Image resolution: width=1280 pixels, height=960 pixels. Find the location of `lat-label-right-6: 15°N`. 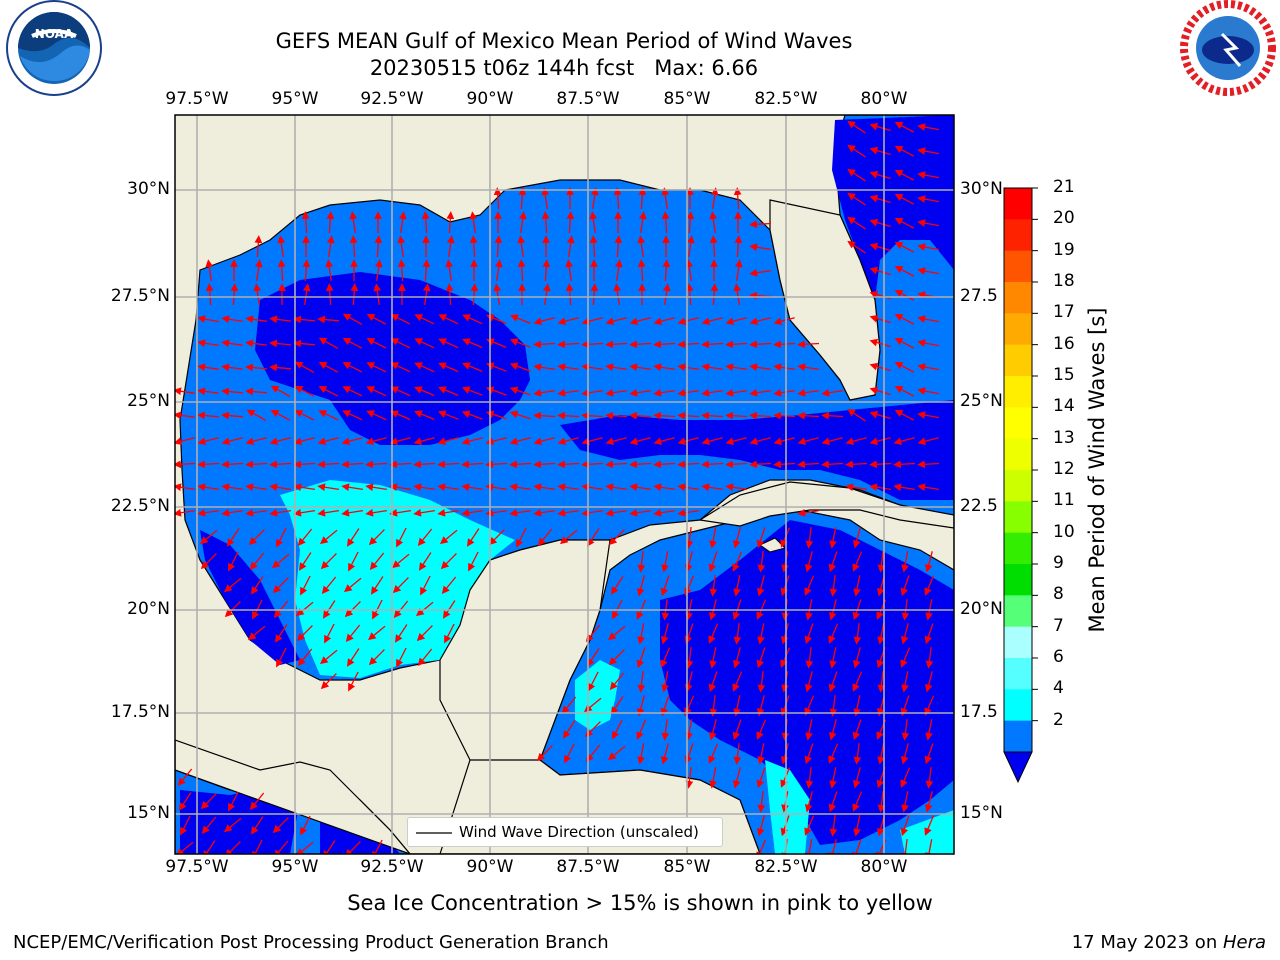

lat-label-right-6: 15°N is located at coordinates (981, 813).